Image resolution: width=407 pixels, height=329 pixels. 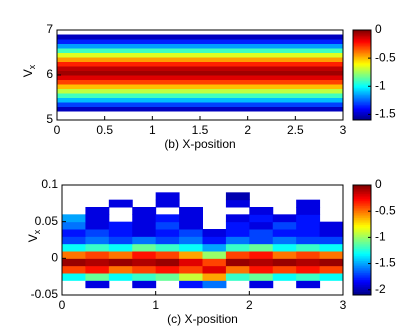 I want to click on colorbar-tick-label: 0, so click(x=378, y=29).